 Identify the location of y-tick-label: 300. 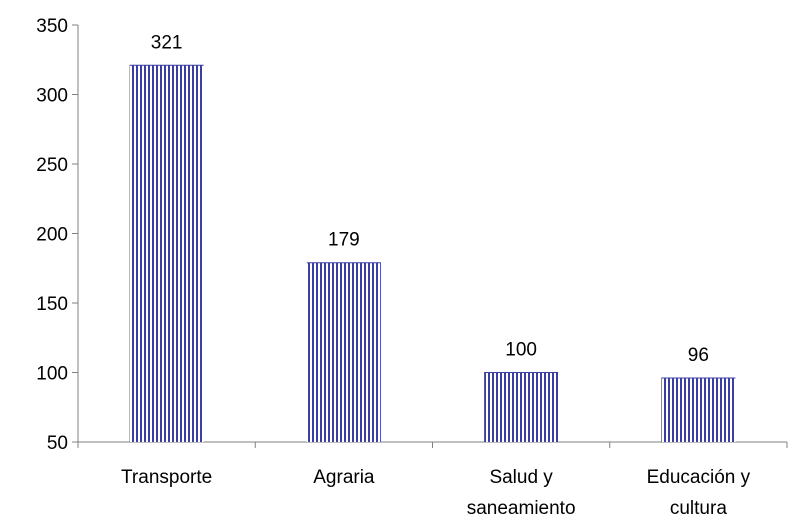
(52, 96).